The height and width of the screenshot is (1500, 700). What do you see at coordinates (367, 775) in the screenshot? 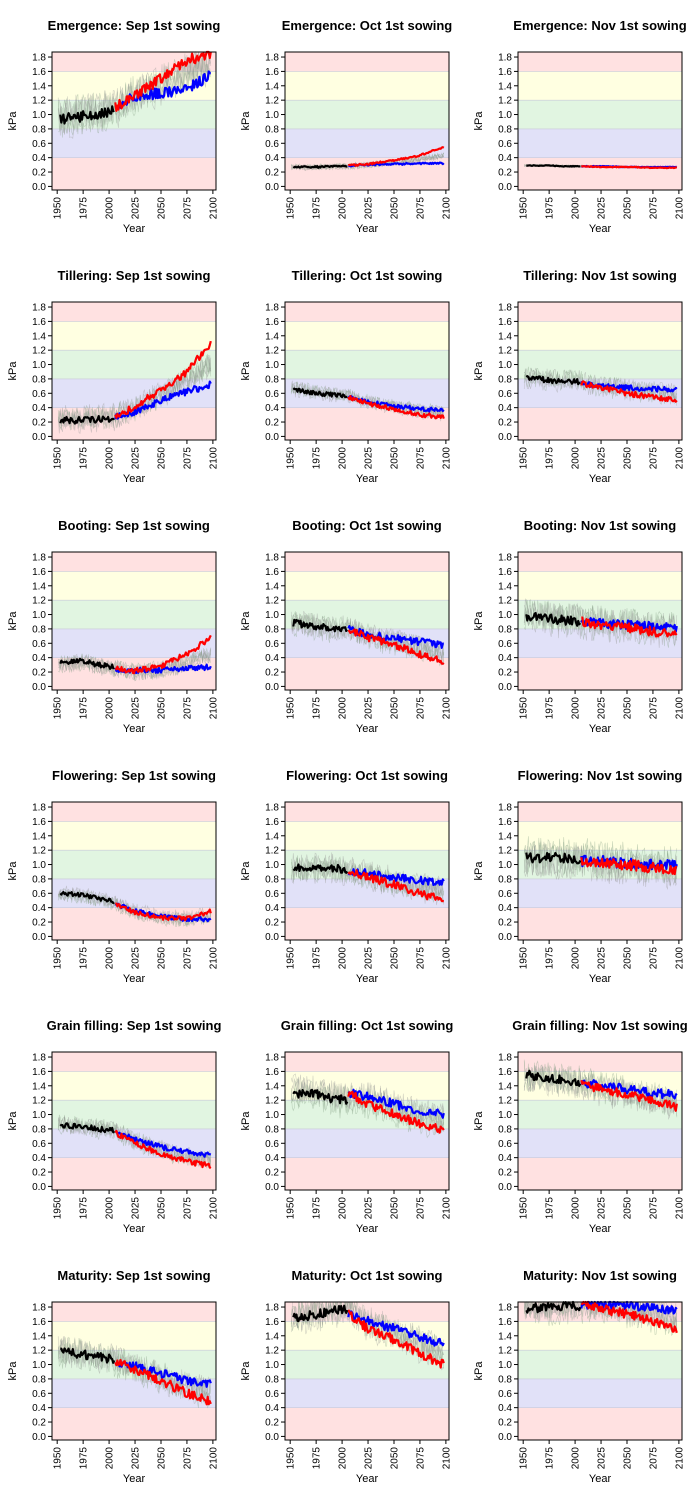
I see `panel-title: Flowering: Oct 1st sowing` at bounding box center [367, 775].